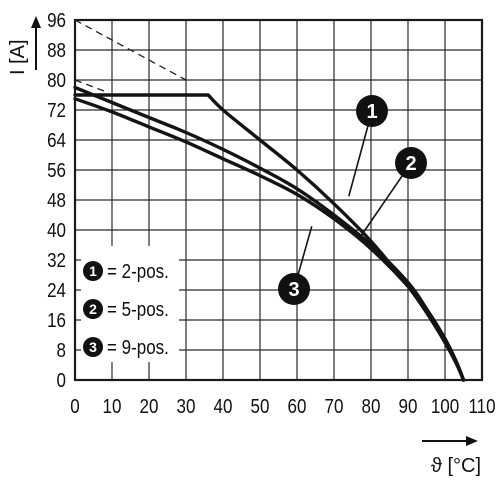 The height and width of the screenshot is (500, 500). What do you see at coordinates (481, 406) in the screenshot?
I see `x-tick-label: 110` at bounding box center [481, 406].